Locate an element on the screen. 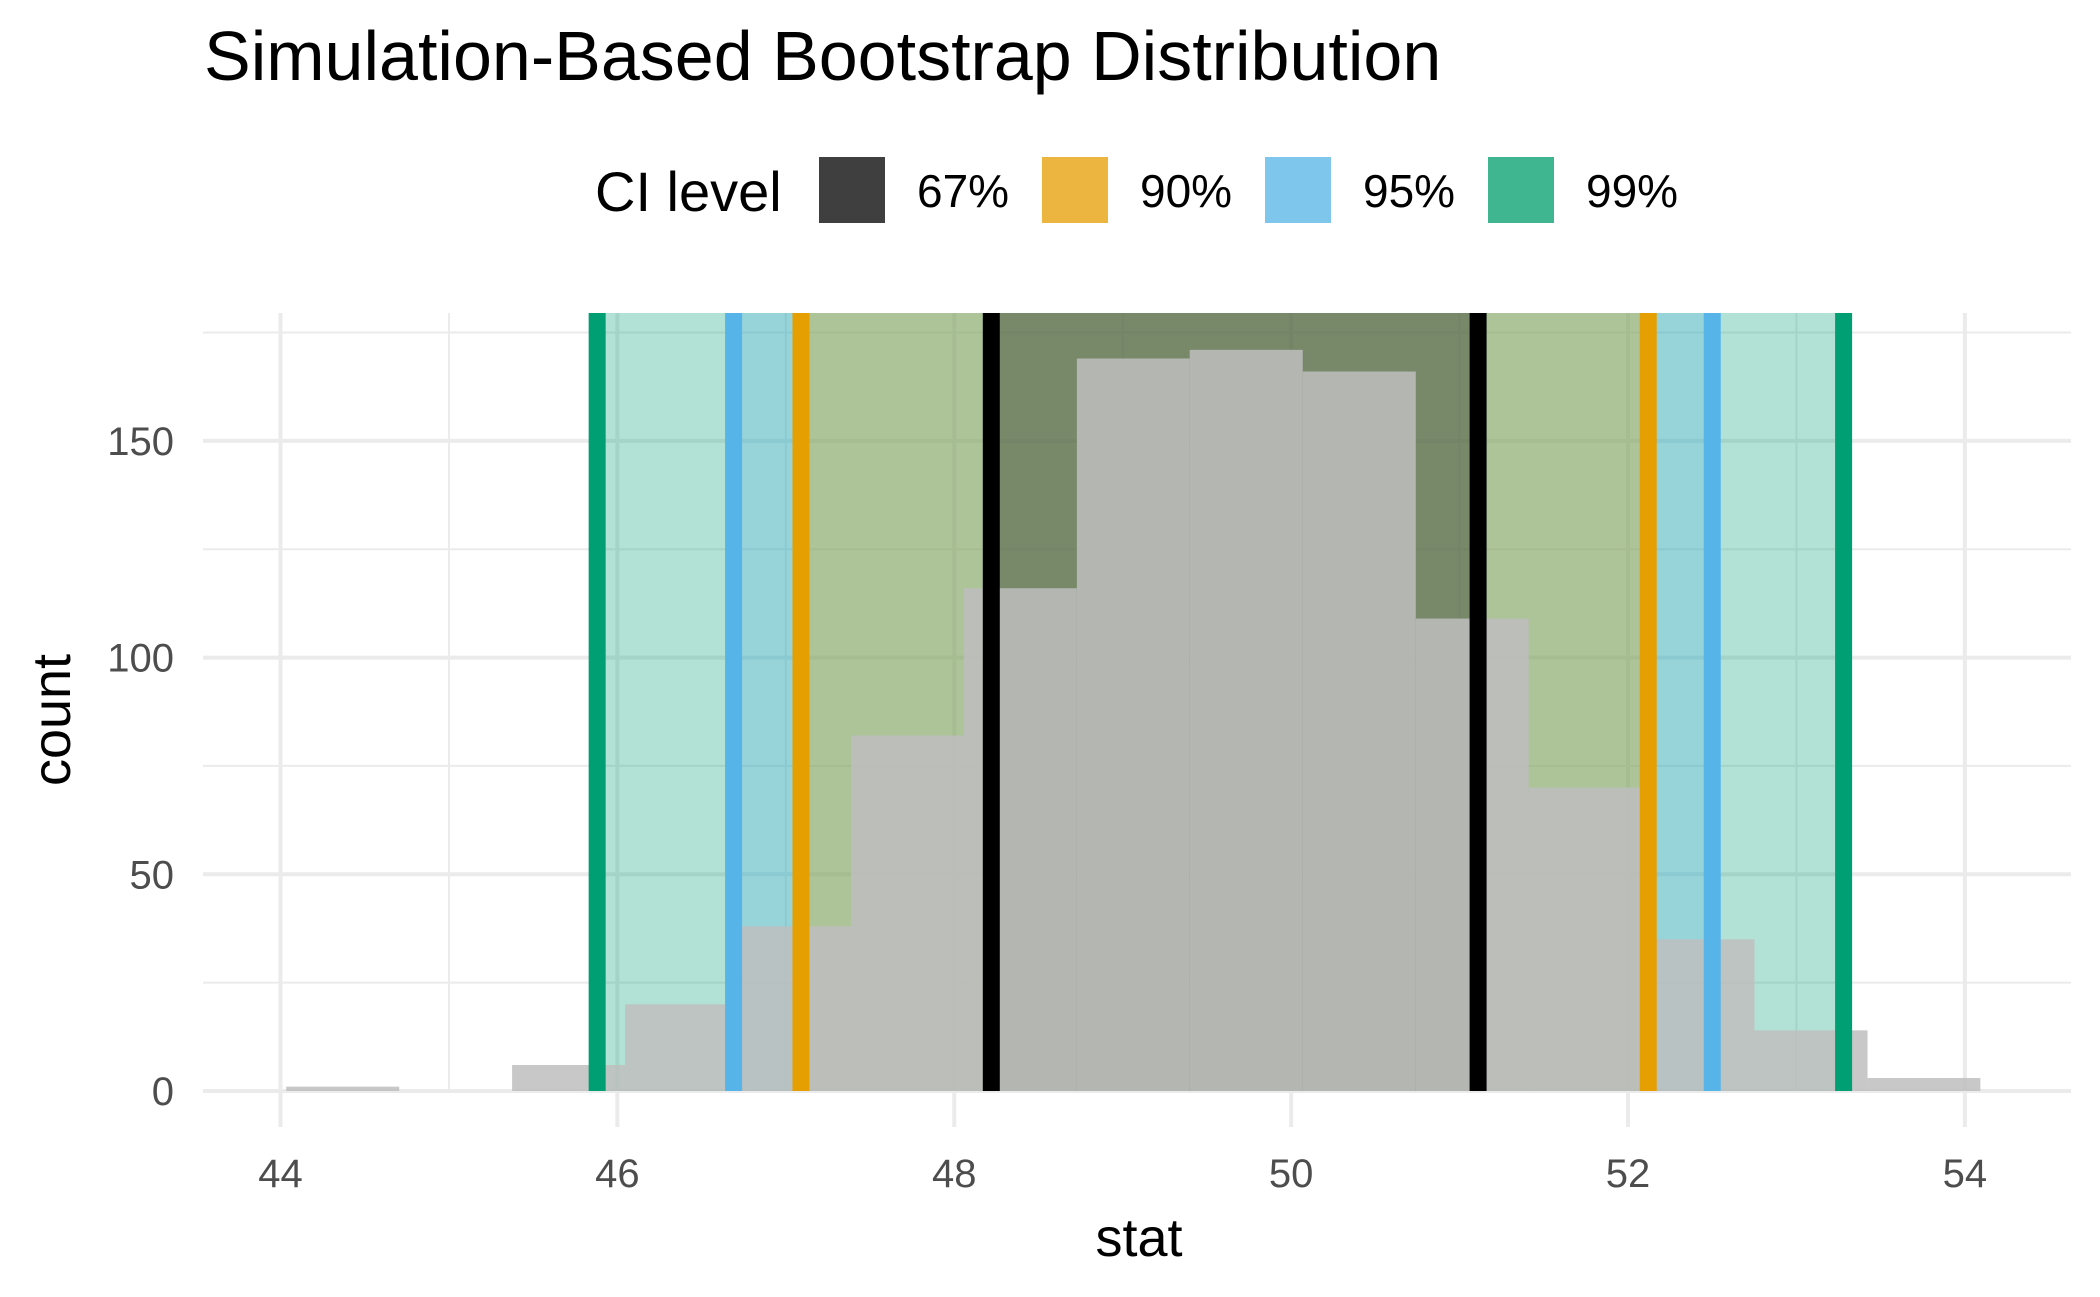 Image resolution: width=2100 pixels, height=1297 pixels. legend: CI level 67% 90% 95% 99% is located at coordinates (1136, 190).